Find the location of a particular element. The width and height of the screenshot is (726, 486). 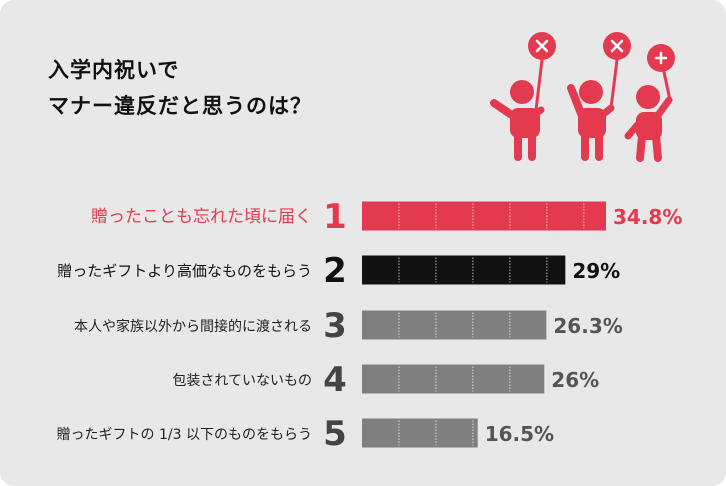

title-line-2: マナー違反だと思うのは？ is located at coordinates (180, 106).